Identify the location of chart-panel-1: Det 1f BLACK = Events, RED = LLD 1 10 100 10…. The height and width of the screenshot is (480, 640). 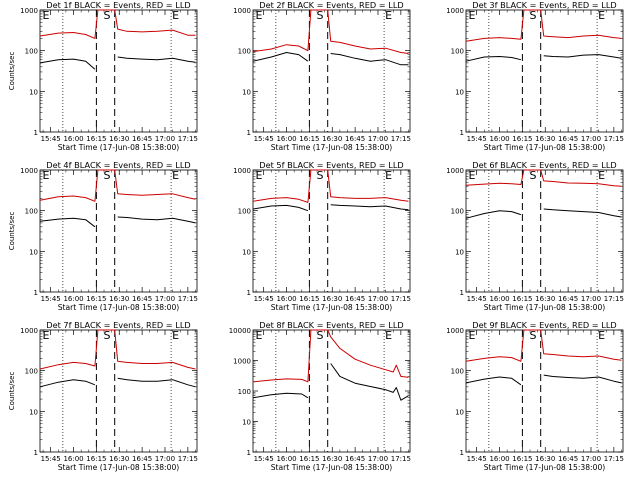
(103, 76).